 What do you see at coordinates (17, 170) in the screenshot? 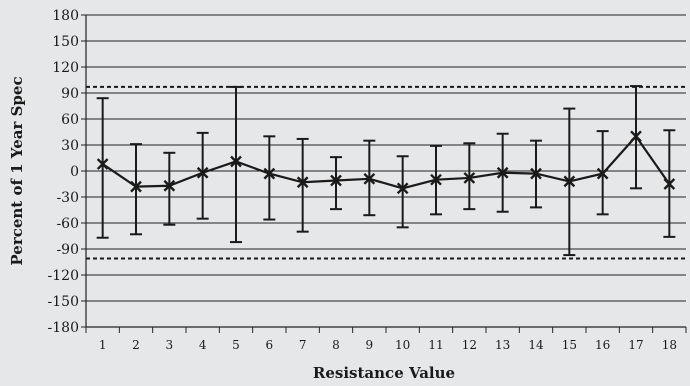
I see `y-axis-title: Percent of 1 Year Spec` at bounding box center [17, 170].